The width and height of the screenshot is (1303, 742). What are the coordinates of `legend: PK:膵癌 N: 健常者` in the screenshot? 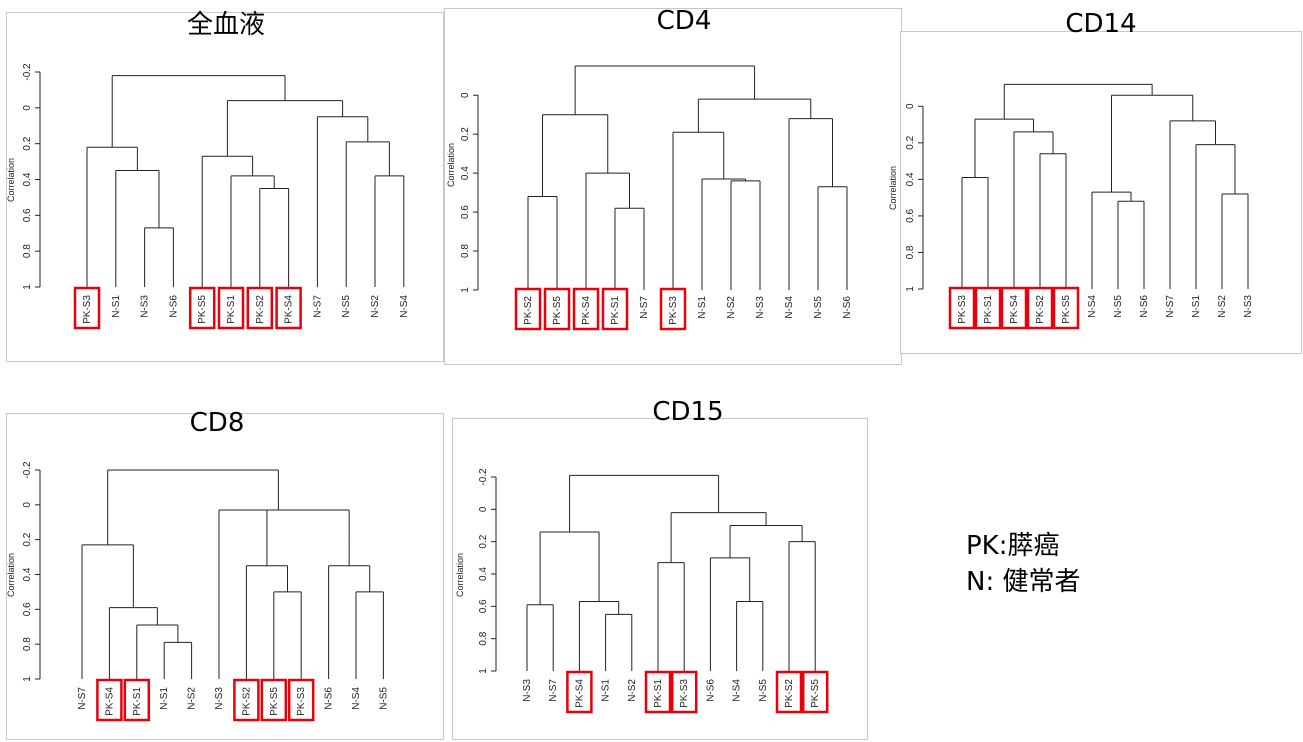 It's located at (1023, 564).